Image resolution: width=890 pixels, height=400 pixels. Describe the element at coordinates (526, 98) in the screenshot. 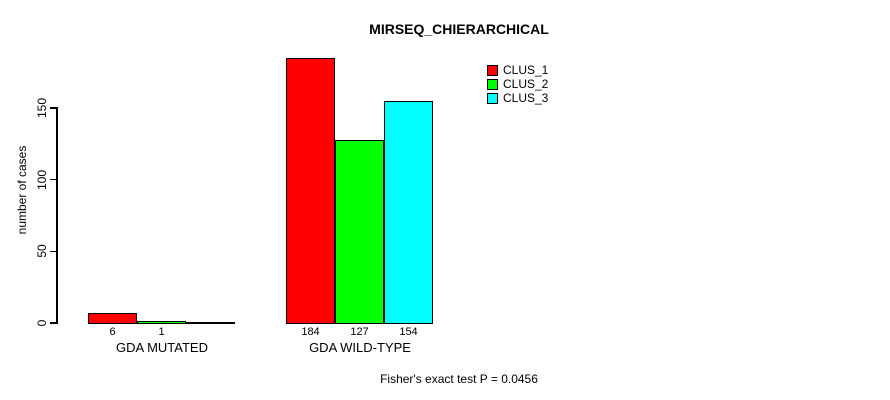

I see `legend-label: CLUS_3` at that location.